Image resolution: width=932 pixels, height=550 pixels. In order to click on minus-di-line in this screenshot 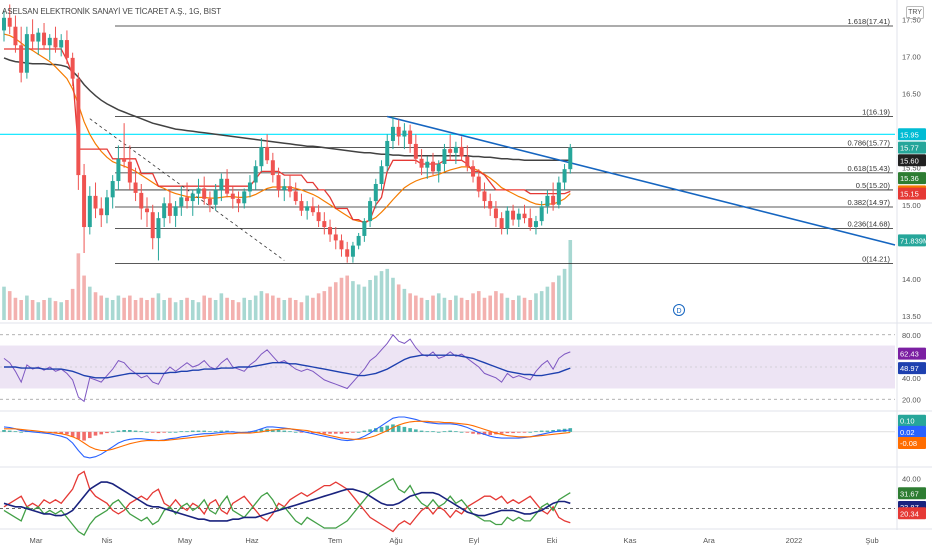, I will do `click(287, 501)`.